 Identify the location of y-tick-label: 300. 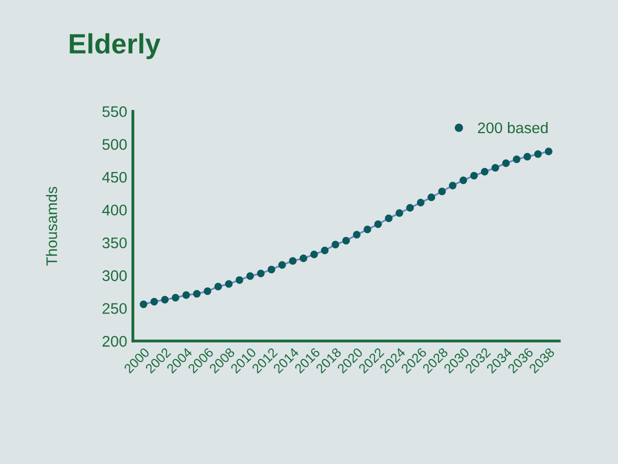
(114, 276).